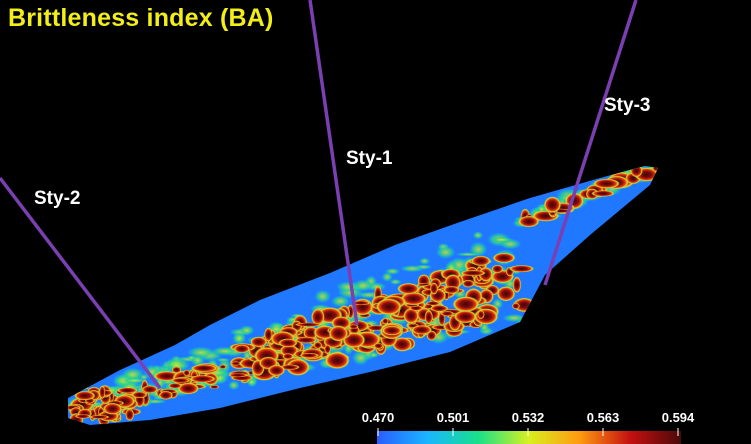 The image size is (751, 444). Describe the element at coordinates (528, 432) in the screenshot. I see `colorbar-tick-marks` at that location.